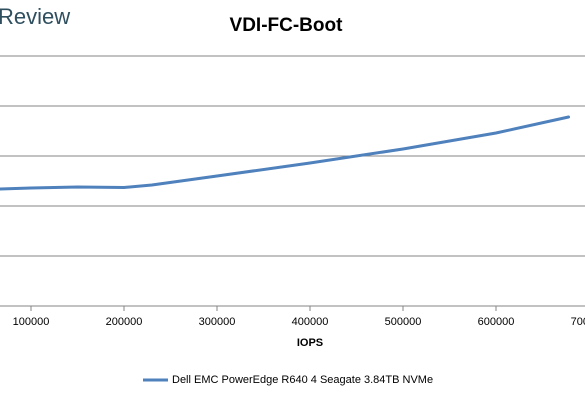 The image size is (585, 401). Describe the element at coordinates (310, 322) in the screenshot. I see `x-tick-label: 400000` at that location.